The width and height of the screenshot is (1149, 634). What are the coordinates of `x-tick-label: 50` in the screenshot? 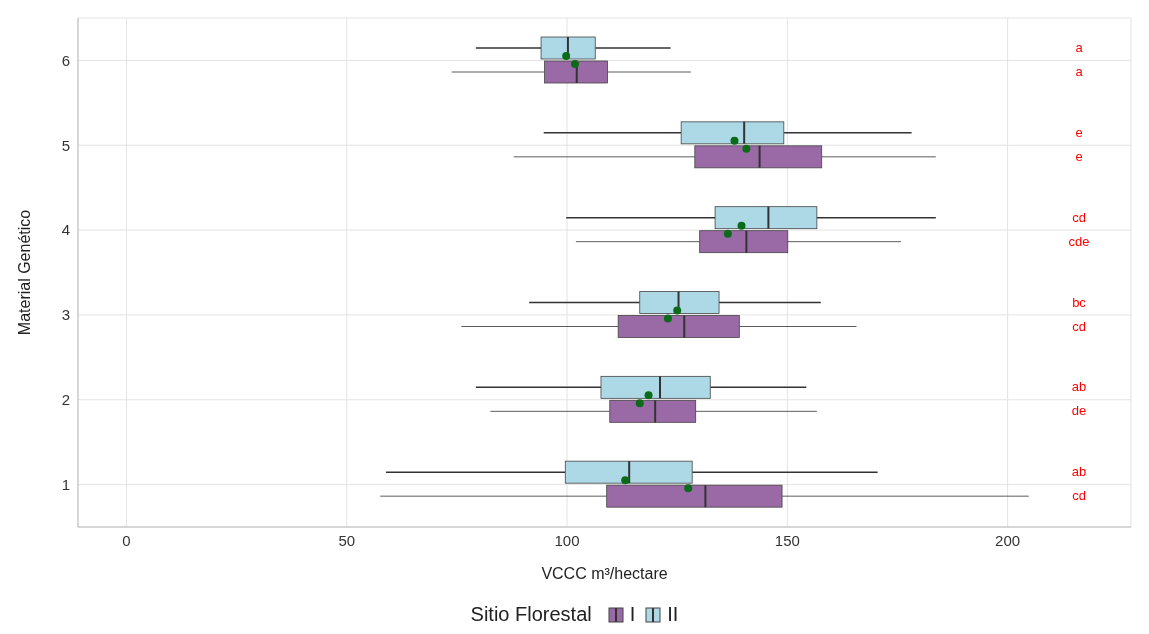 It's located at (347, 540).